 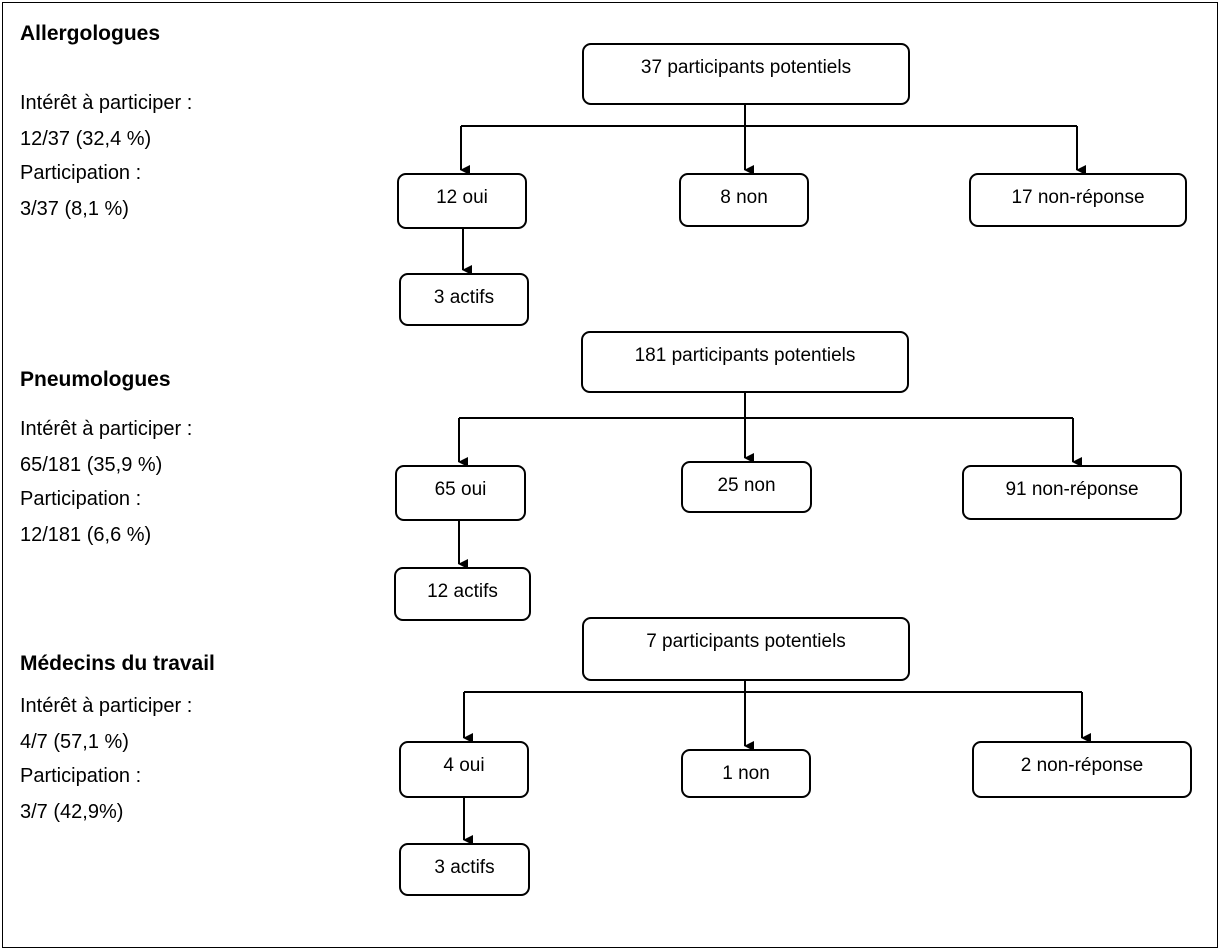 What do you see at coordinates (1082, 765) in the screenshot?
I see `nonresponse-label: 2 non-réponse` at bounding box center [1082, 765].